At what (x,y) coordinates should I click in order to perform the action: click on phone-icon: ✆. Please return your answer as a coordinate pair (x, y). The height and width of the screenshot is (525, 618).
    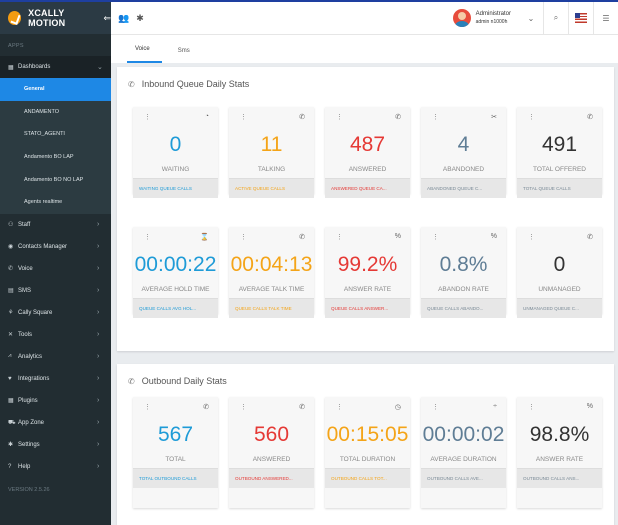
    Looking at the image, I should click on (11, 269).